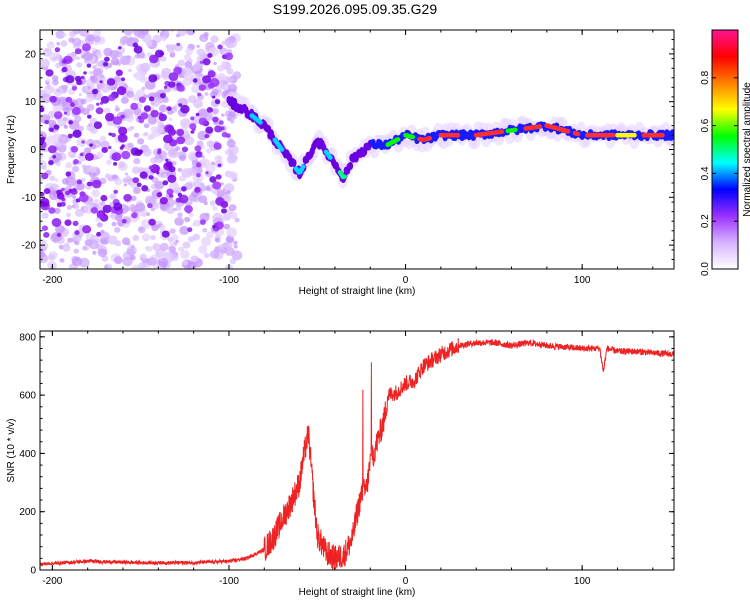 The height and width of the screenshot is (600, 750). I want to click on ridge-peak, so click(398, 139).